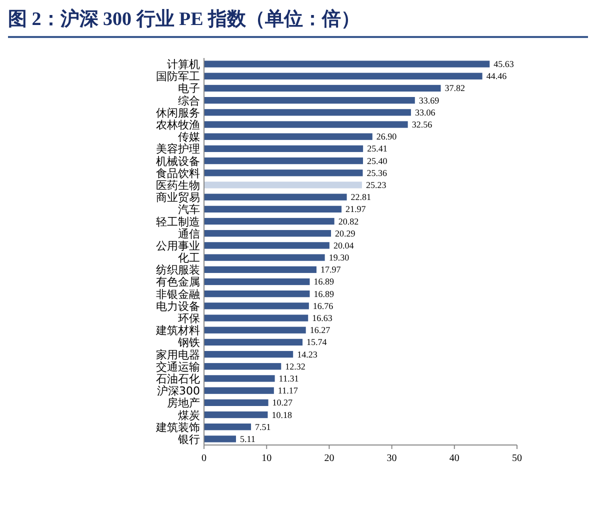  Describe the element at coordinates (178, 379) in the screenshot. I see `y-tick-label: 石油石化` at that location.